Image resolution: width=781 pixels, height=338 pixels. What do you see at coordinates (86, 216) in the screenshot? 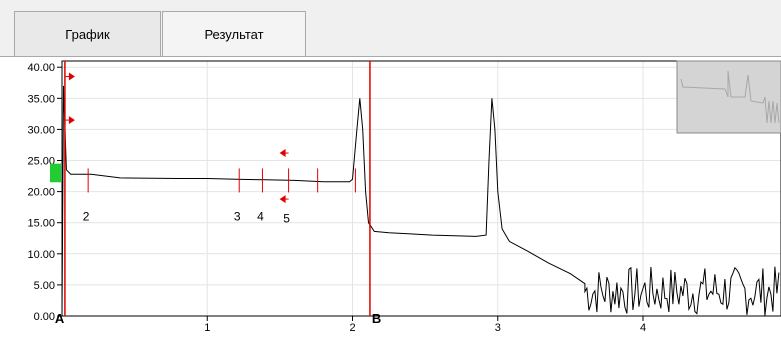
I see `event-label: 2` at bounding box center [86, 216].